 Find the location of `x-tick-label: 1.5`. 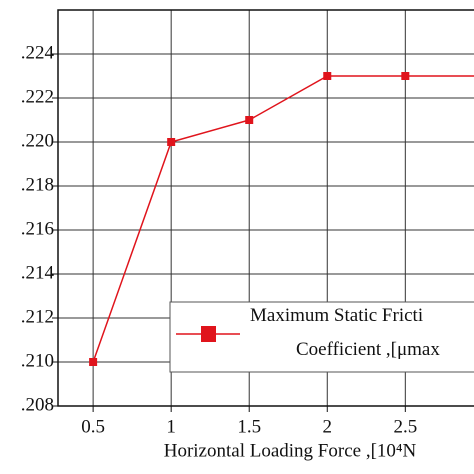

x-tick-label: 1.5 is located at coordinates (249, 426).